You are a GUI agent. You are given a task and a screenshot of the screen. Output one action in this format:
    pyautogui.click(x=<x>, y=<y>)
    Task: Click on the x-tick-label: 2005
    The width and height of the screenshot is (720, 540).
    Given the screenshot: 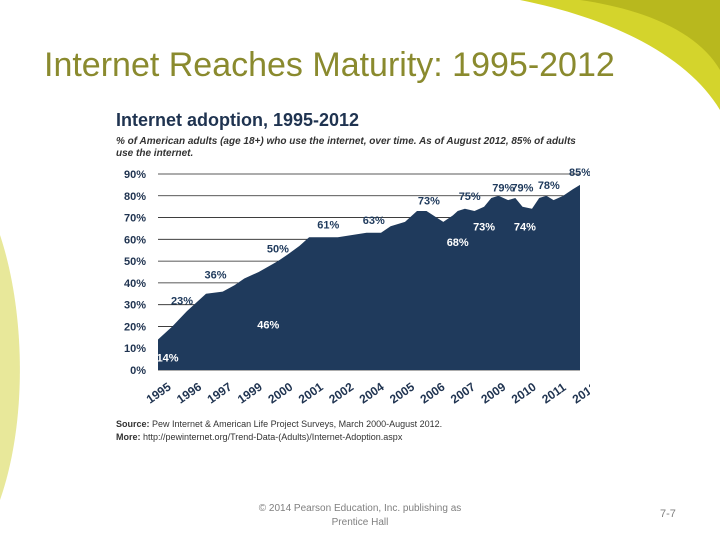 What is the action you would take?
    pyautogui.click(x=402, y=392)
    